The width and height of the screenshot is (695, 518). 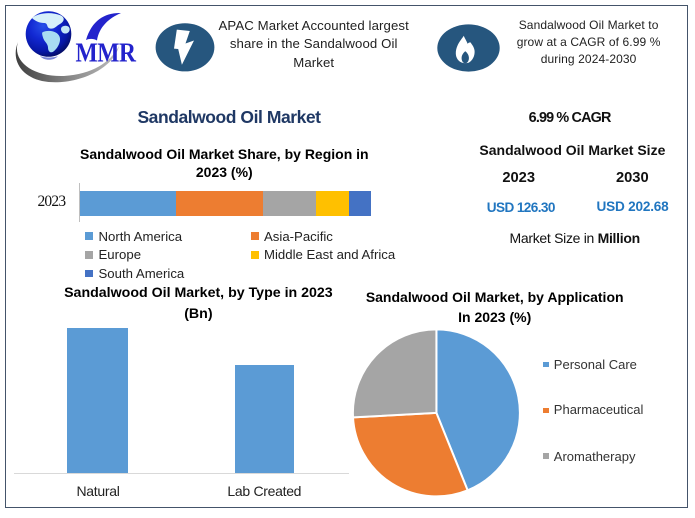 I want to click on svg-text: MMR, so click(x=106, y=53).